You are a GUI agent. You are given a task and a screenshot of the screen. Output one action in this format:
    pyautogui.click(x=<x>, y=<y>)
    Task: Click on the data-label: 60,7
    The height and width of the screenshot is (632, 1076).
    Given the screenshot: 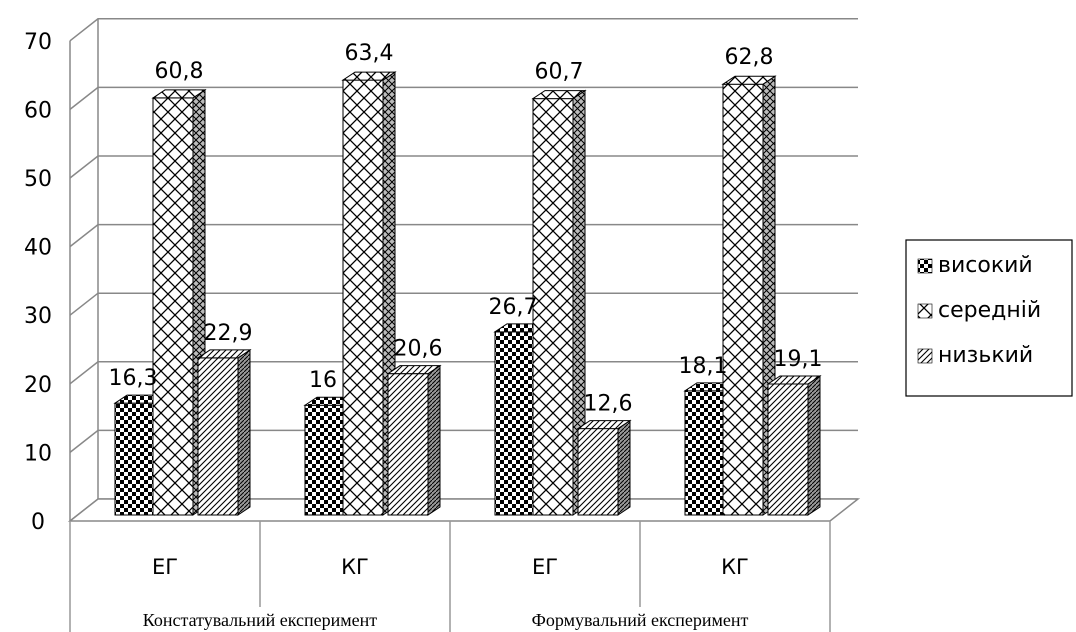 What is the action you would take?
    pyautogui.click(x=559, y=72)
    